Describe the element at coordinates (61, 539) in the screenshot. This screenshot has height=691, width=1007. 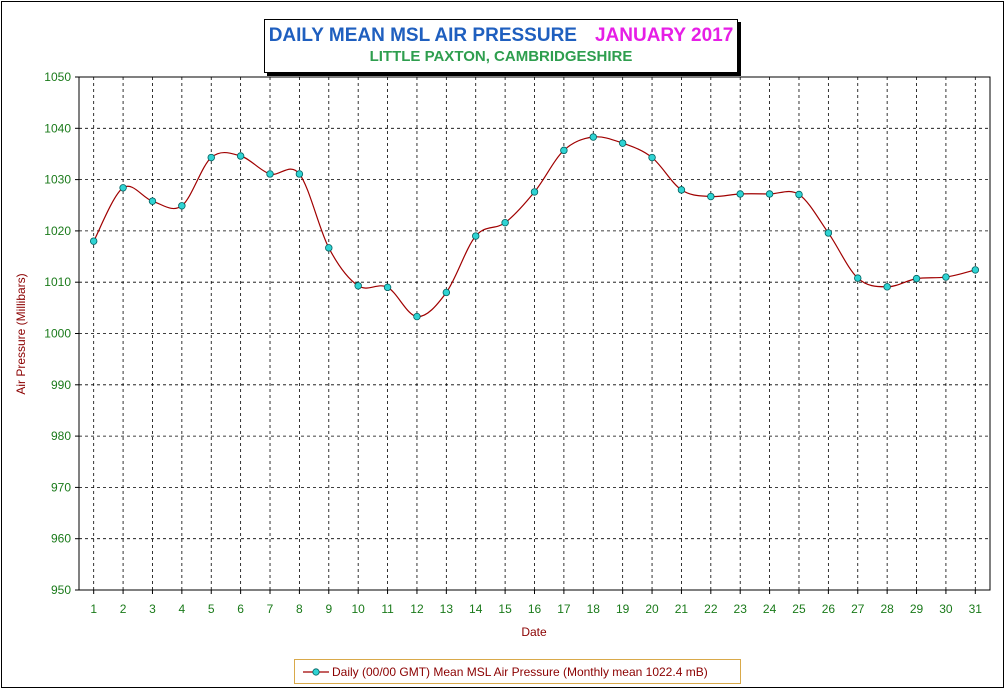
I see `y-tick-label: 960` at that location.